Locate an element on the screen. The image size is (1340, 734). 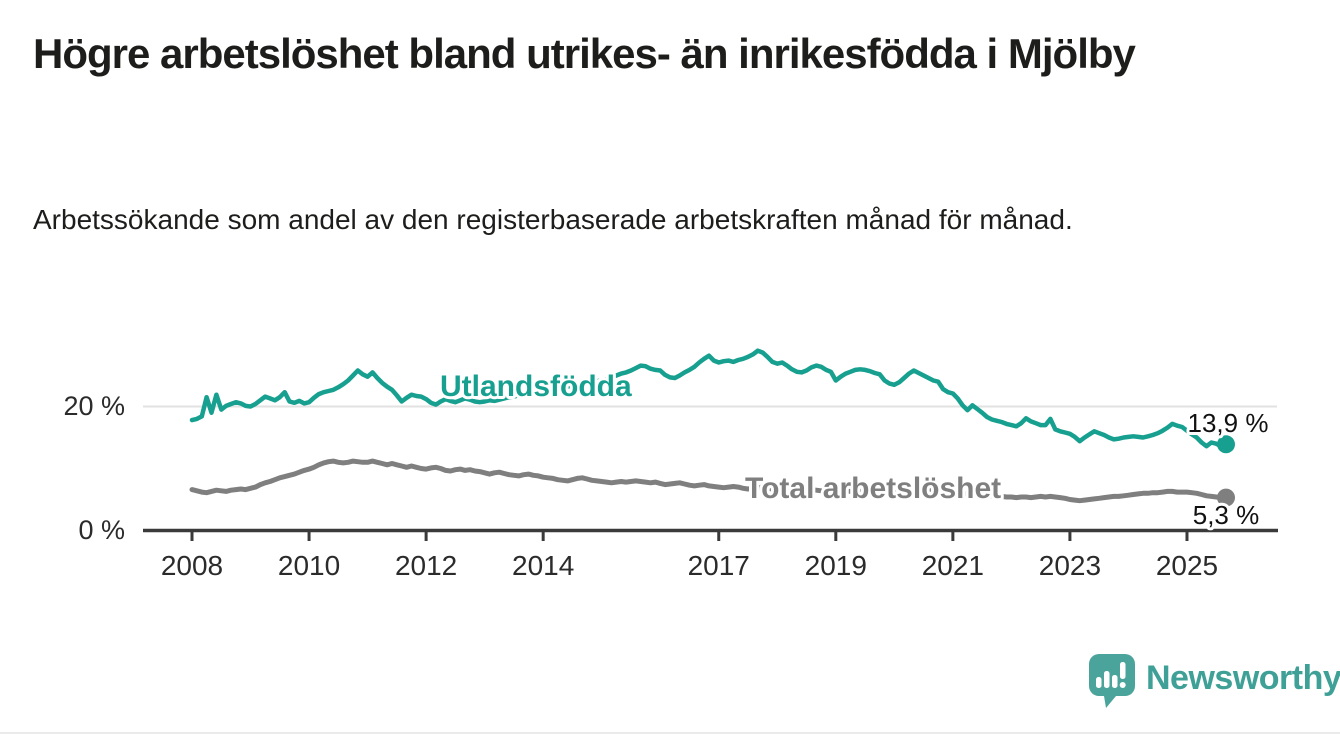
series-line-total-arbetsloshet is located at coordinates (709, 481).